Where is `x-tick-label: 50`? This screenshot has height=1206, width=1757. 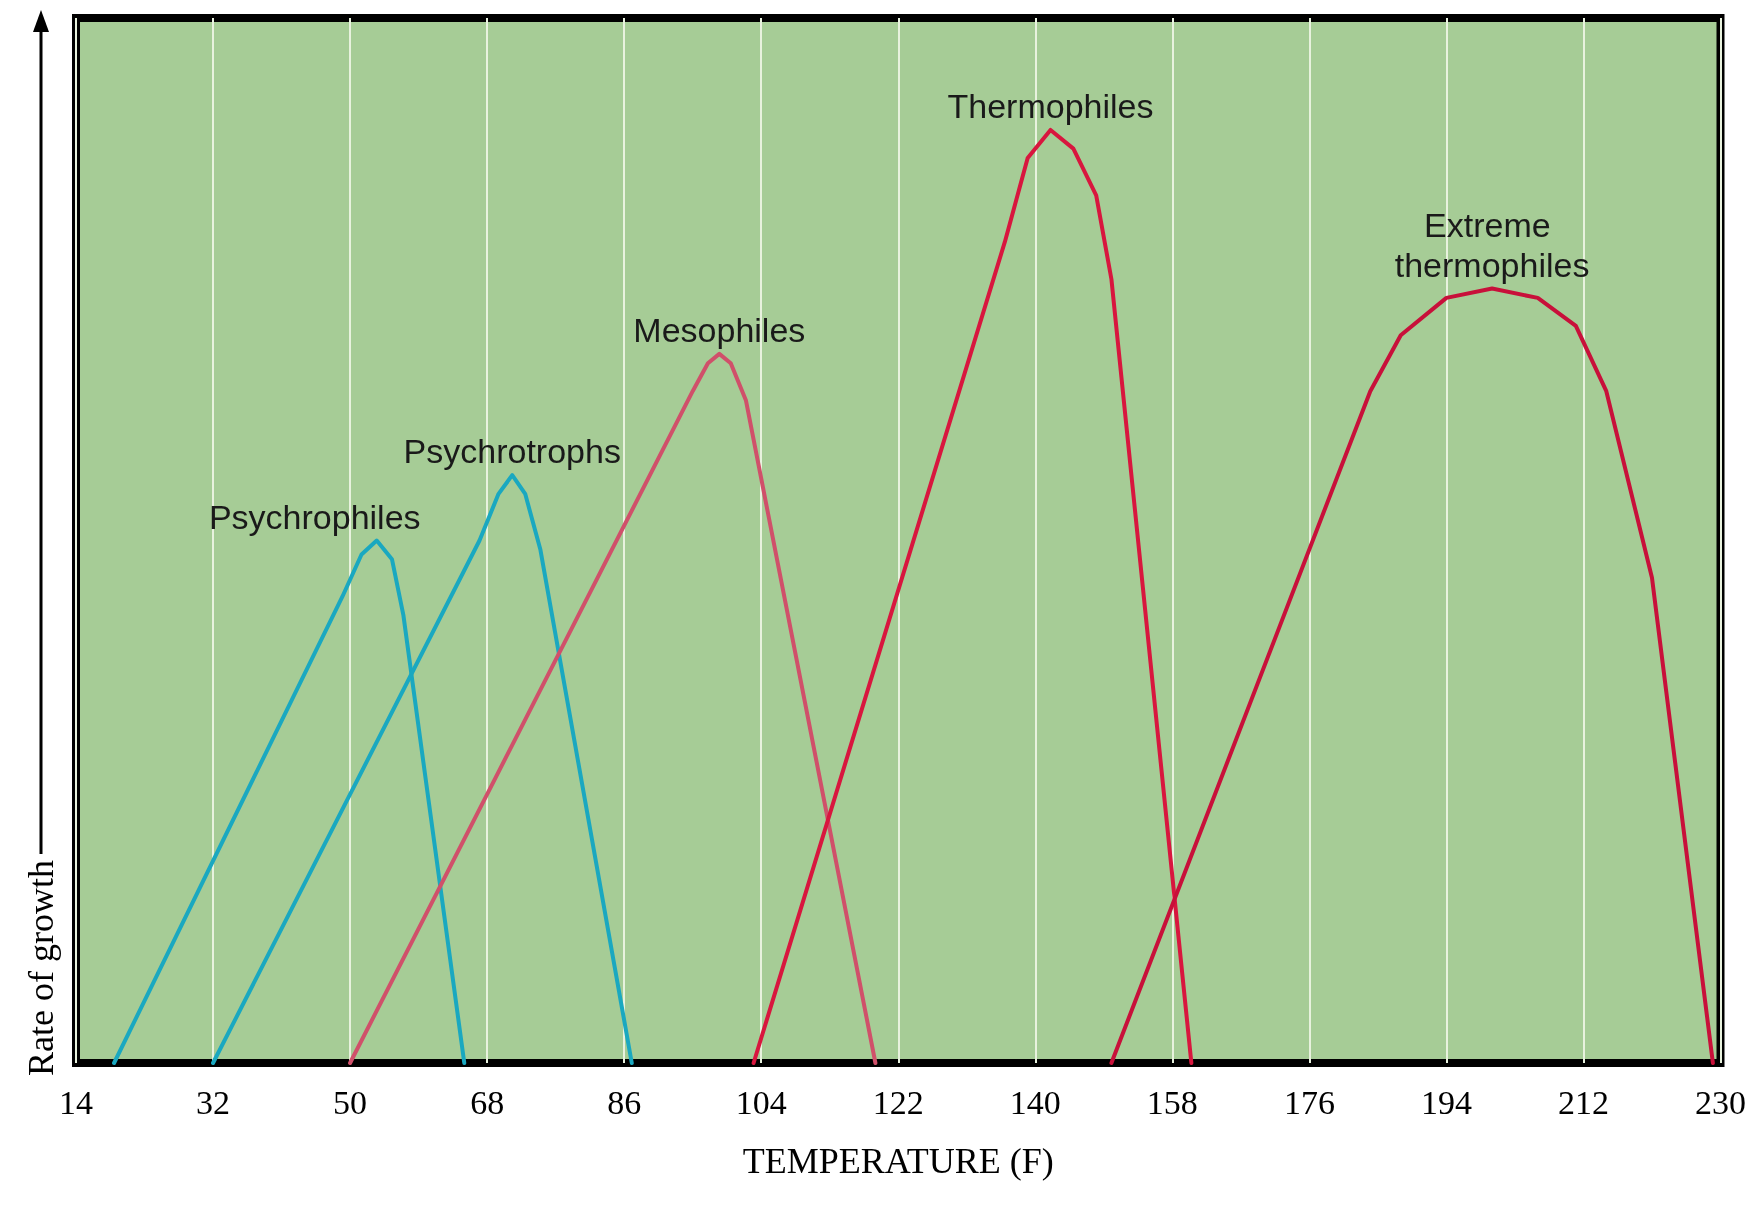 x-tick-label: 50 is located at coordinates (350, 1102).